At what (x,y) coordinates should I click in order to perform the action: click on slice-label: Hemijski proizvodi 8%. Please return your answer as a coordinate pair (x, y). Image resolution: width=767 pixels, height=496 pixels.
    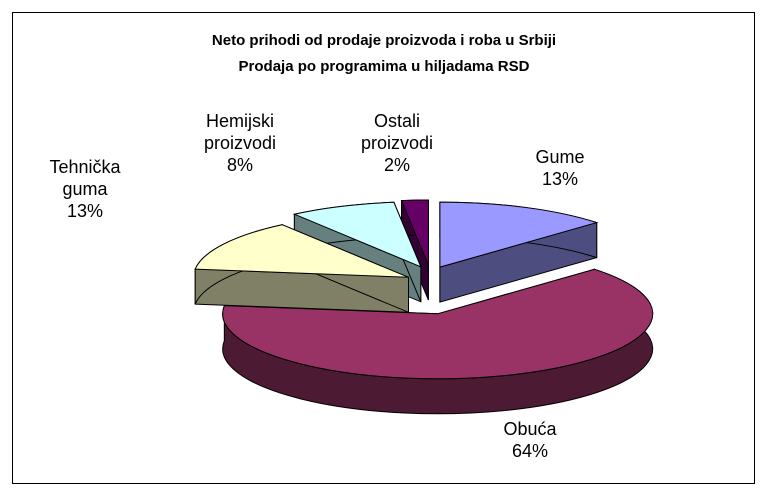
    Looking at the image, I should click on (240, 143).